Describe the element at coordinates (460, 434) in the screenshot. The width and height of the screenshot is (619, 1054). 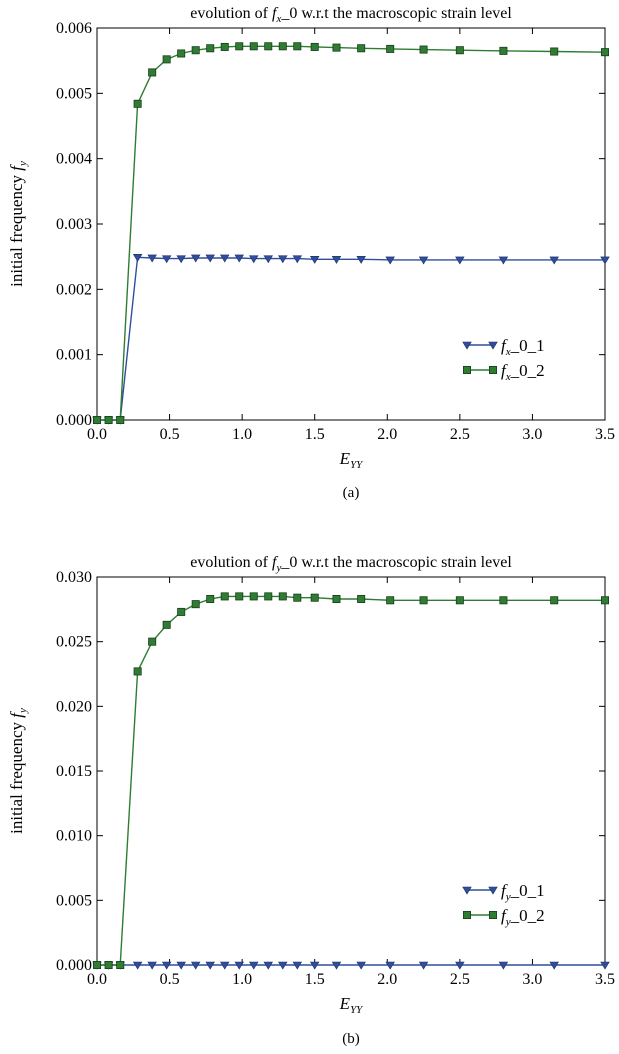
I see `x-tick-label: 2.5` at that location.